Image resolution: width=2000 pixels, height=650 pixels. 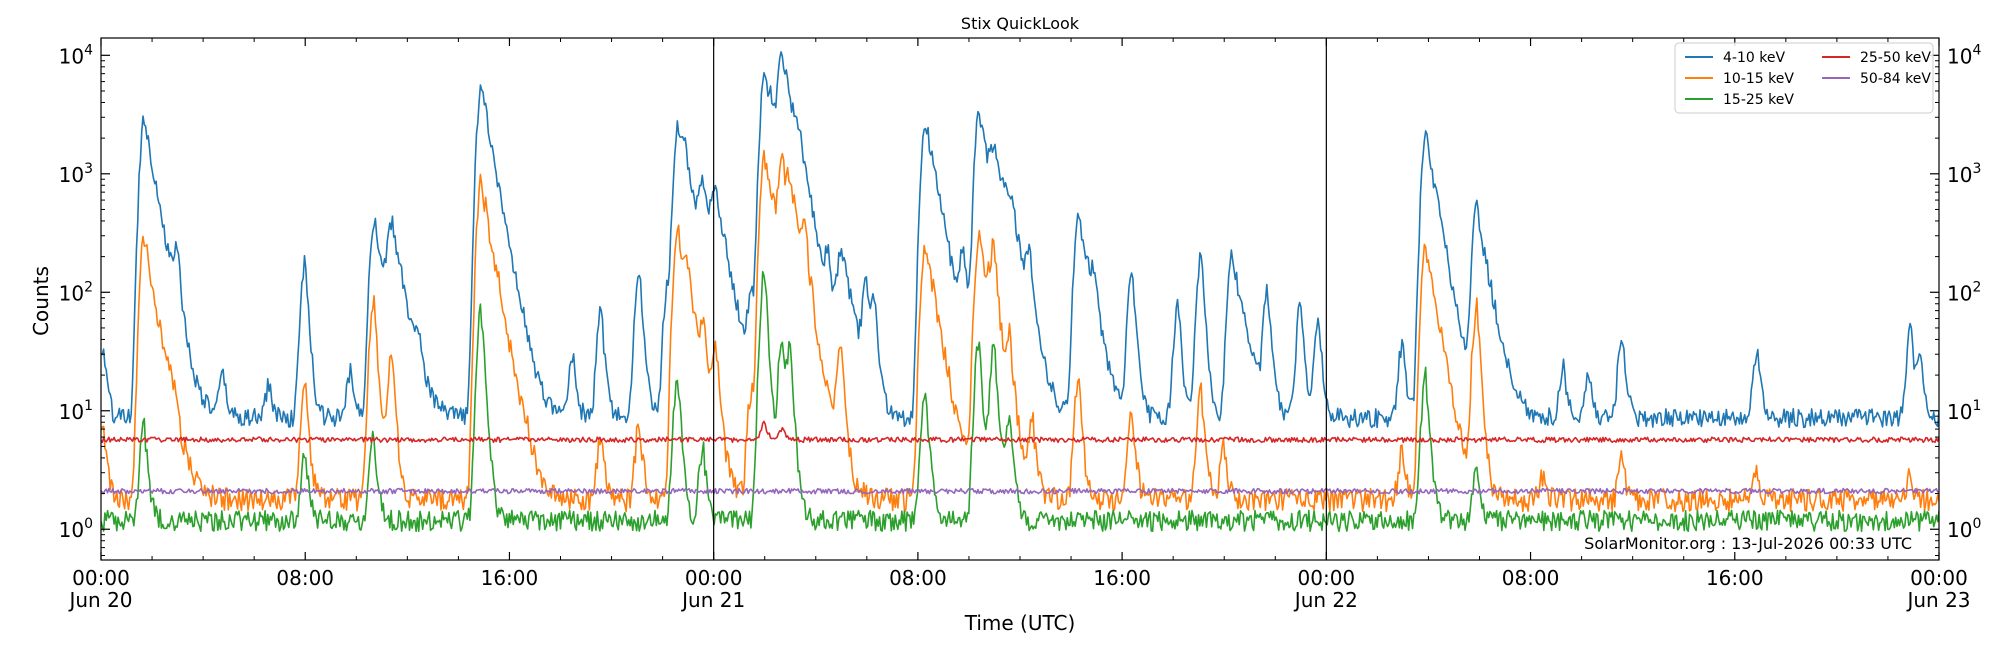 What do you see at coordinates (1895, 58) in the screenshot?
I see `legend-label-25-50-kev: 25-50 keV` at bounding box center [1895, 58].